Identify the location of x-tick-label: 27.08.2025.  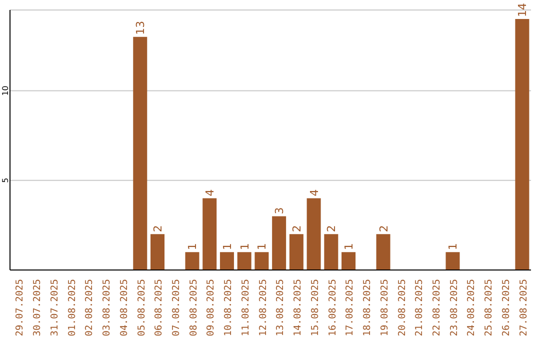
(524, 307).